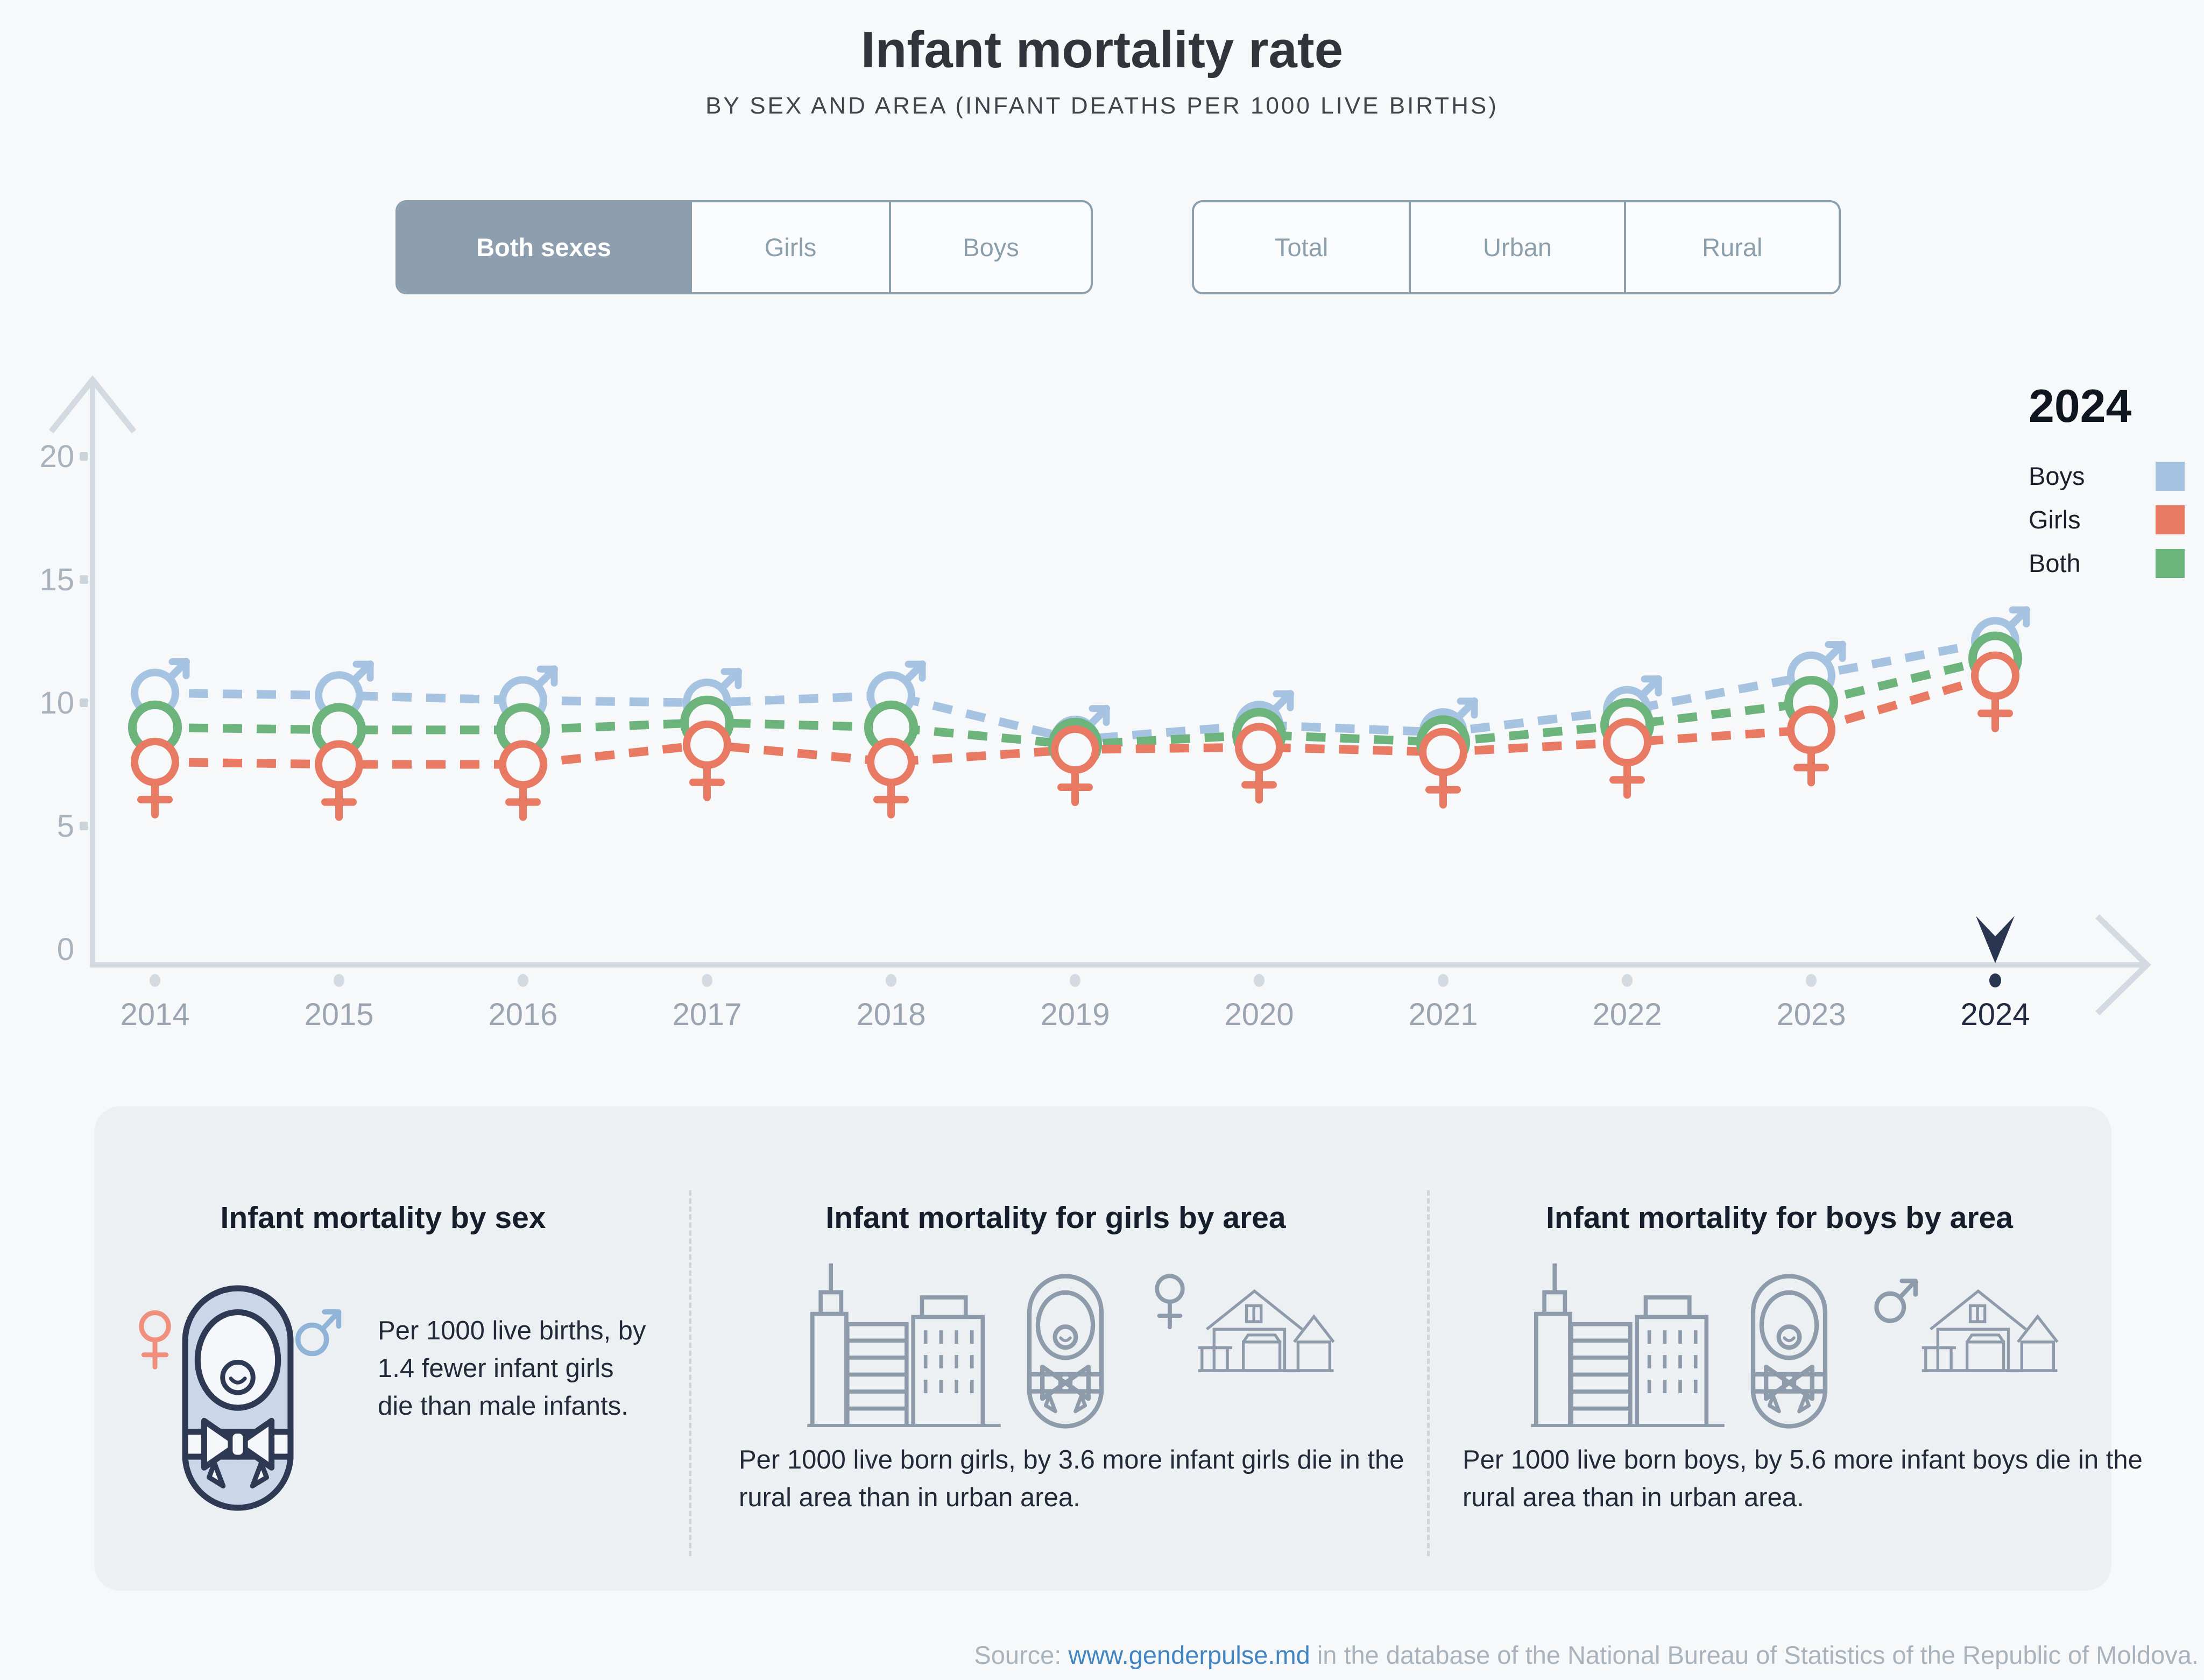  Describe the element at coordinates (2055, 563) in the screenshot. I see `legend-label-both: Both` at that location.